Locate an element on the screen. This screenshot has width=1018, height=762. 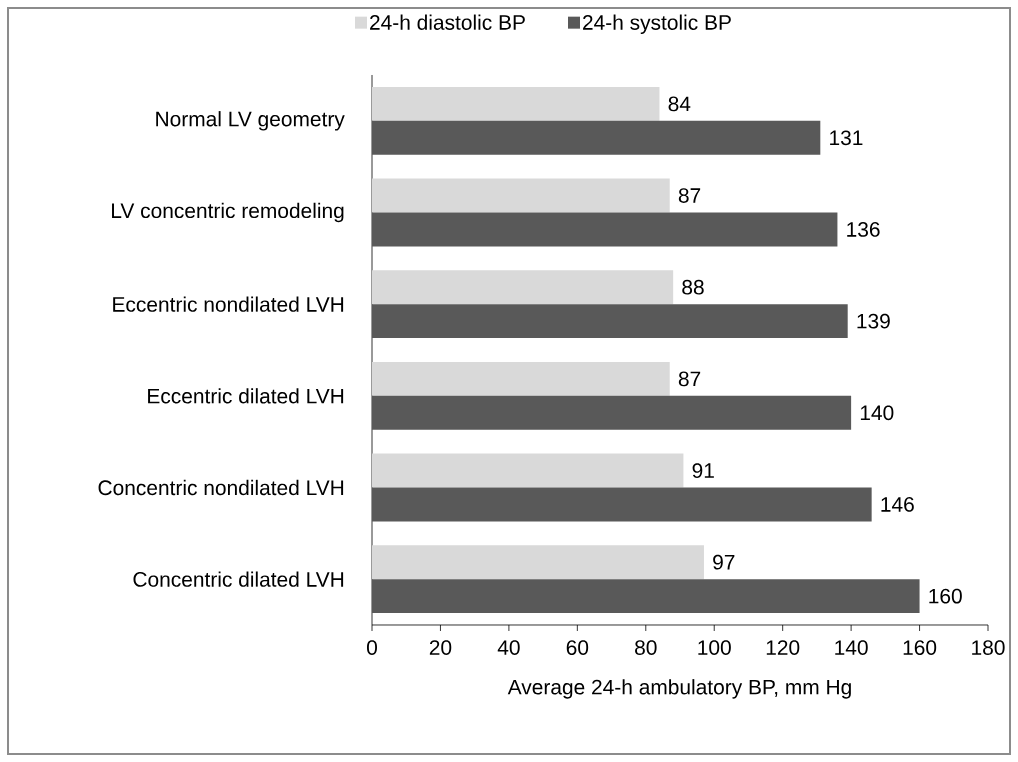
data-label: 146 is located at coordinates (897, 504).